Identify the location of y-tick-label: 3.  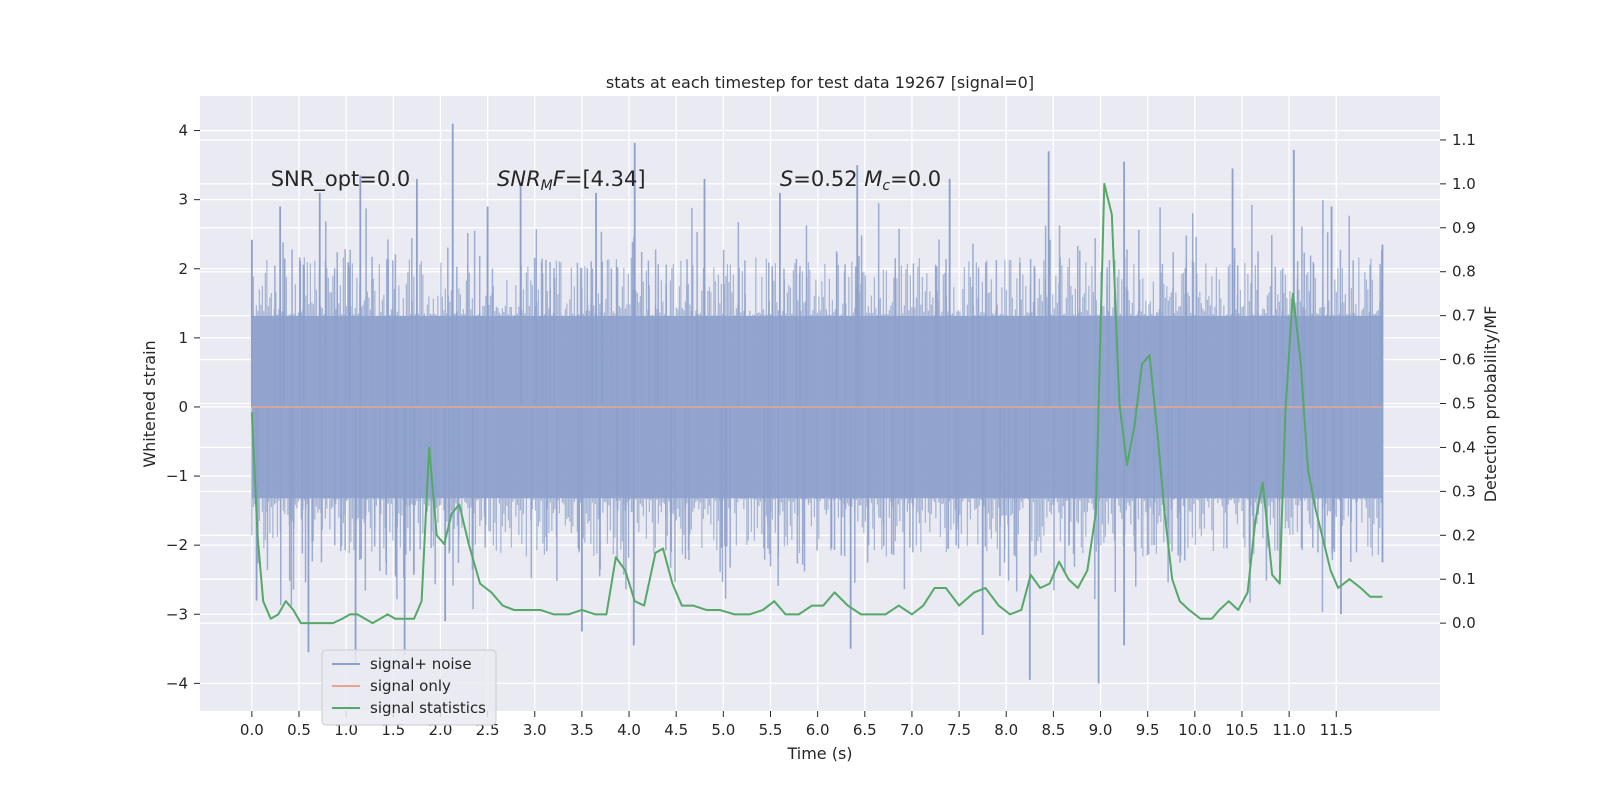
(183, 200).